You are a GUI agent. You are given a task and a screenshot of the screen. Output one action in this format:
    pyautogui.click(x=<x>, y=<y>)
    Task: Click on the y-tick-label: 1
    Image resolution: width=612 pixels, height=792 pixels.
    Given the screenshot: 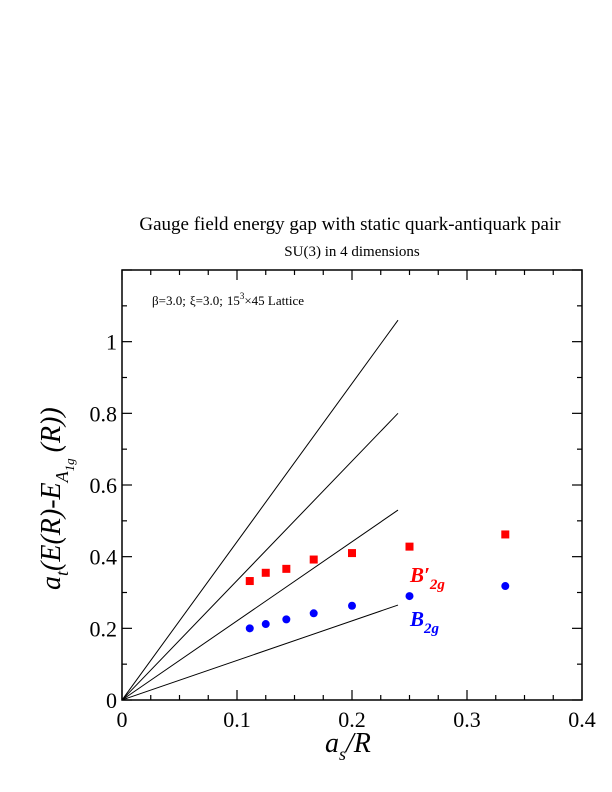 What is the action you would take?
    pyautogui.click(x=111, y=342)
    